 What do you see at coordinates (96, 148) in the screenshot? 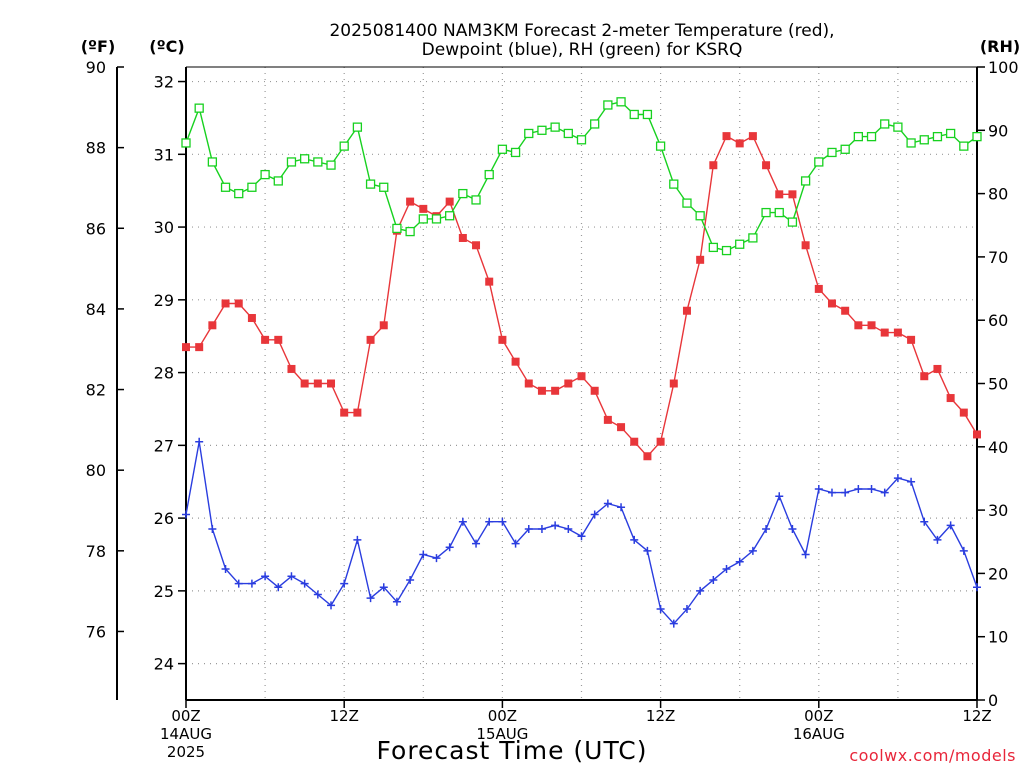
I see `fahrenheit-tick-label: 88` at bounding box center [96, 148].